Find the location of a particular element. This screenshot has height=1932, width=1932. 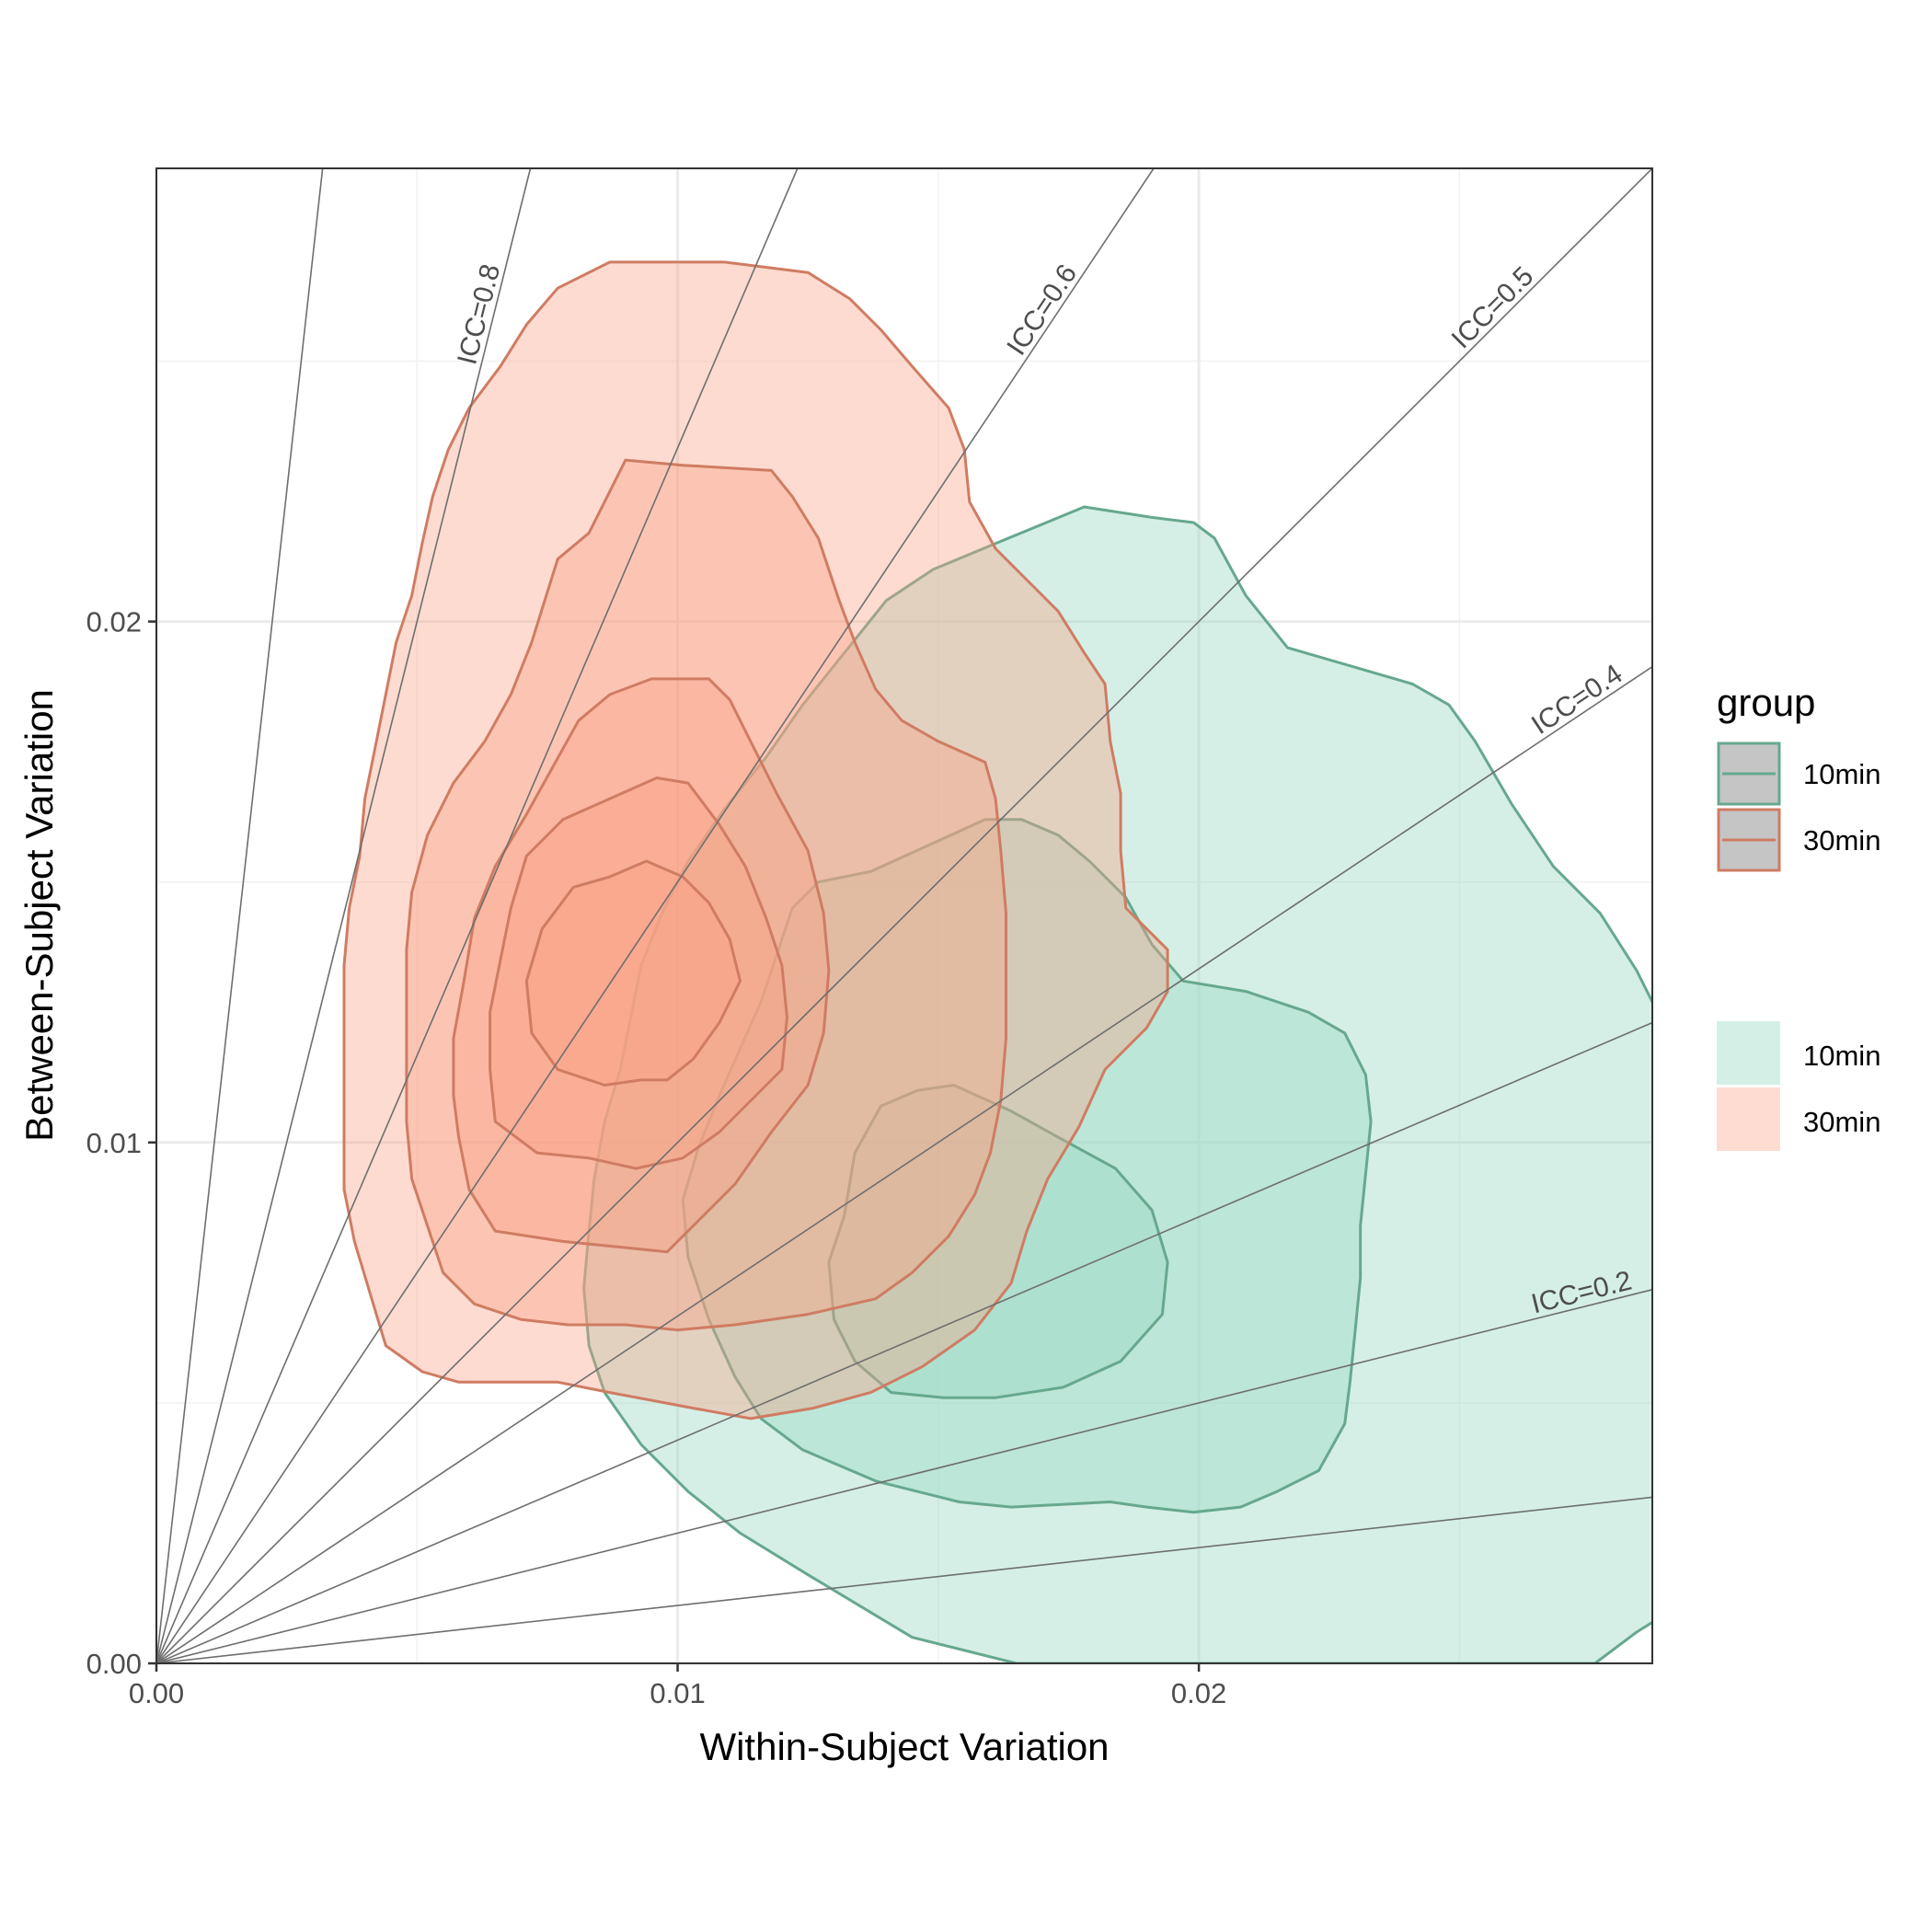

y-axis-ticks: 0.00 0.01 0.02 is located at coordinates (121, 1143).